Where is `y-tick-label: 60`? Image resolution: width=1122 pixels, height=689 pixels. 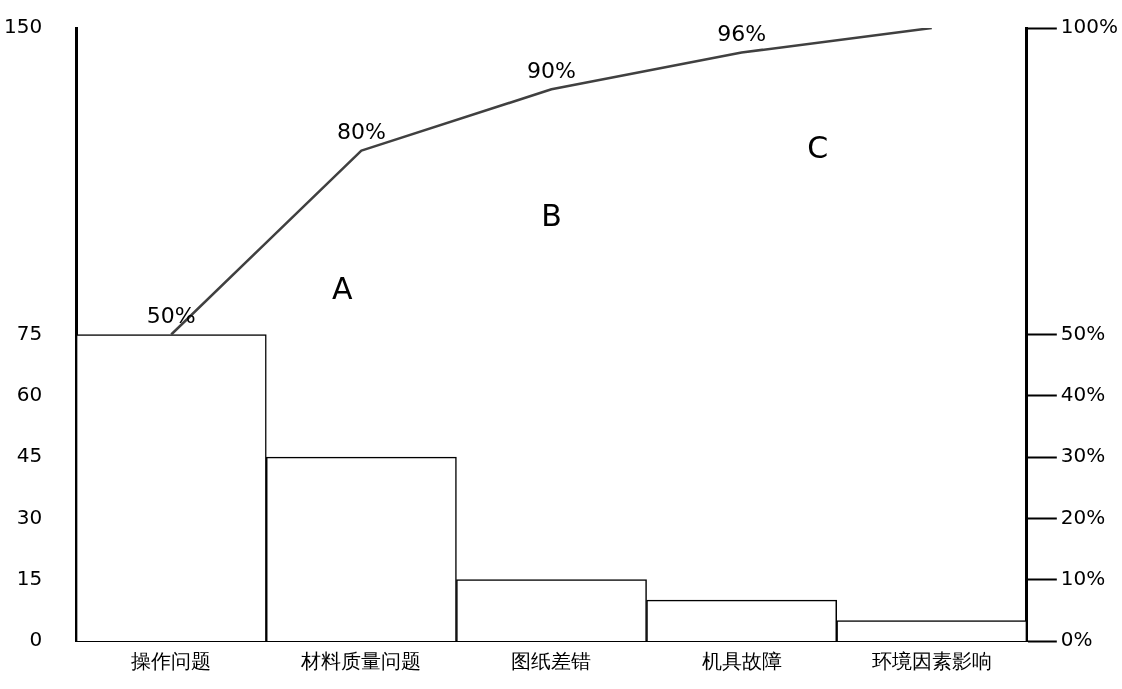 y-tick-label: 60 is located at coordinates (29, 394).